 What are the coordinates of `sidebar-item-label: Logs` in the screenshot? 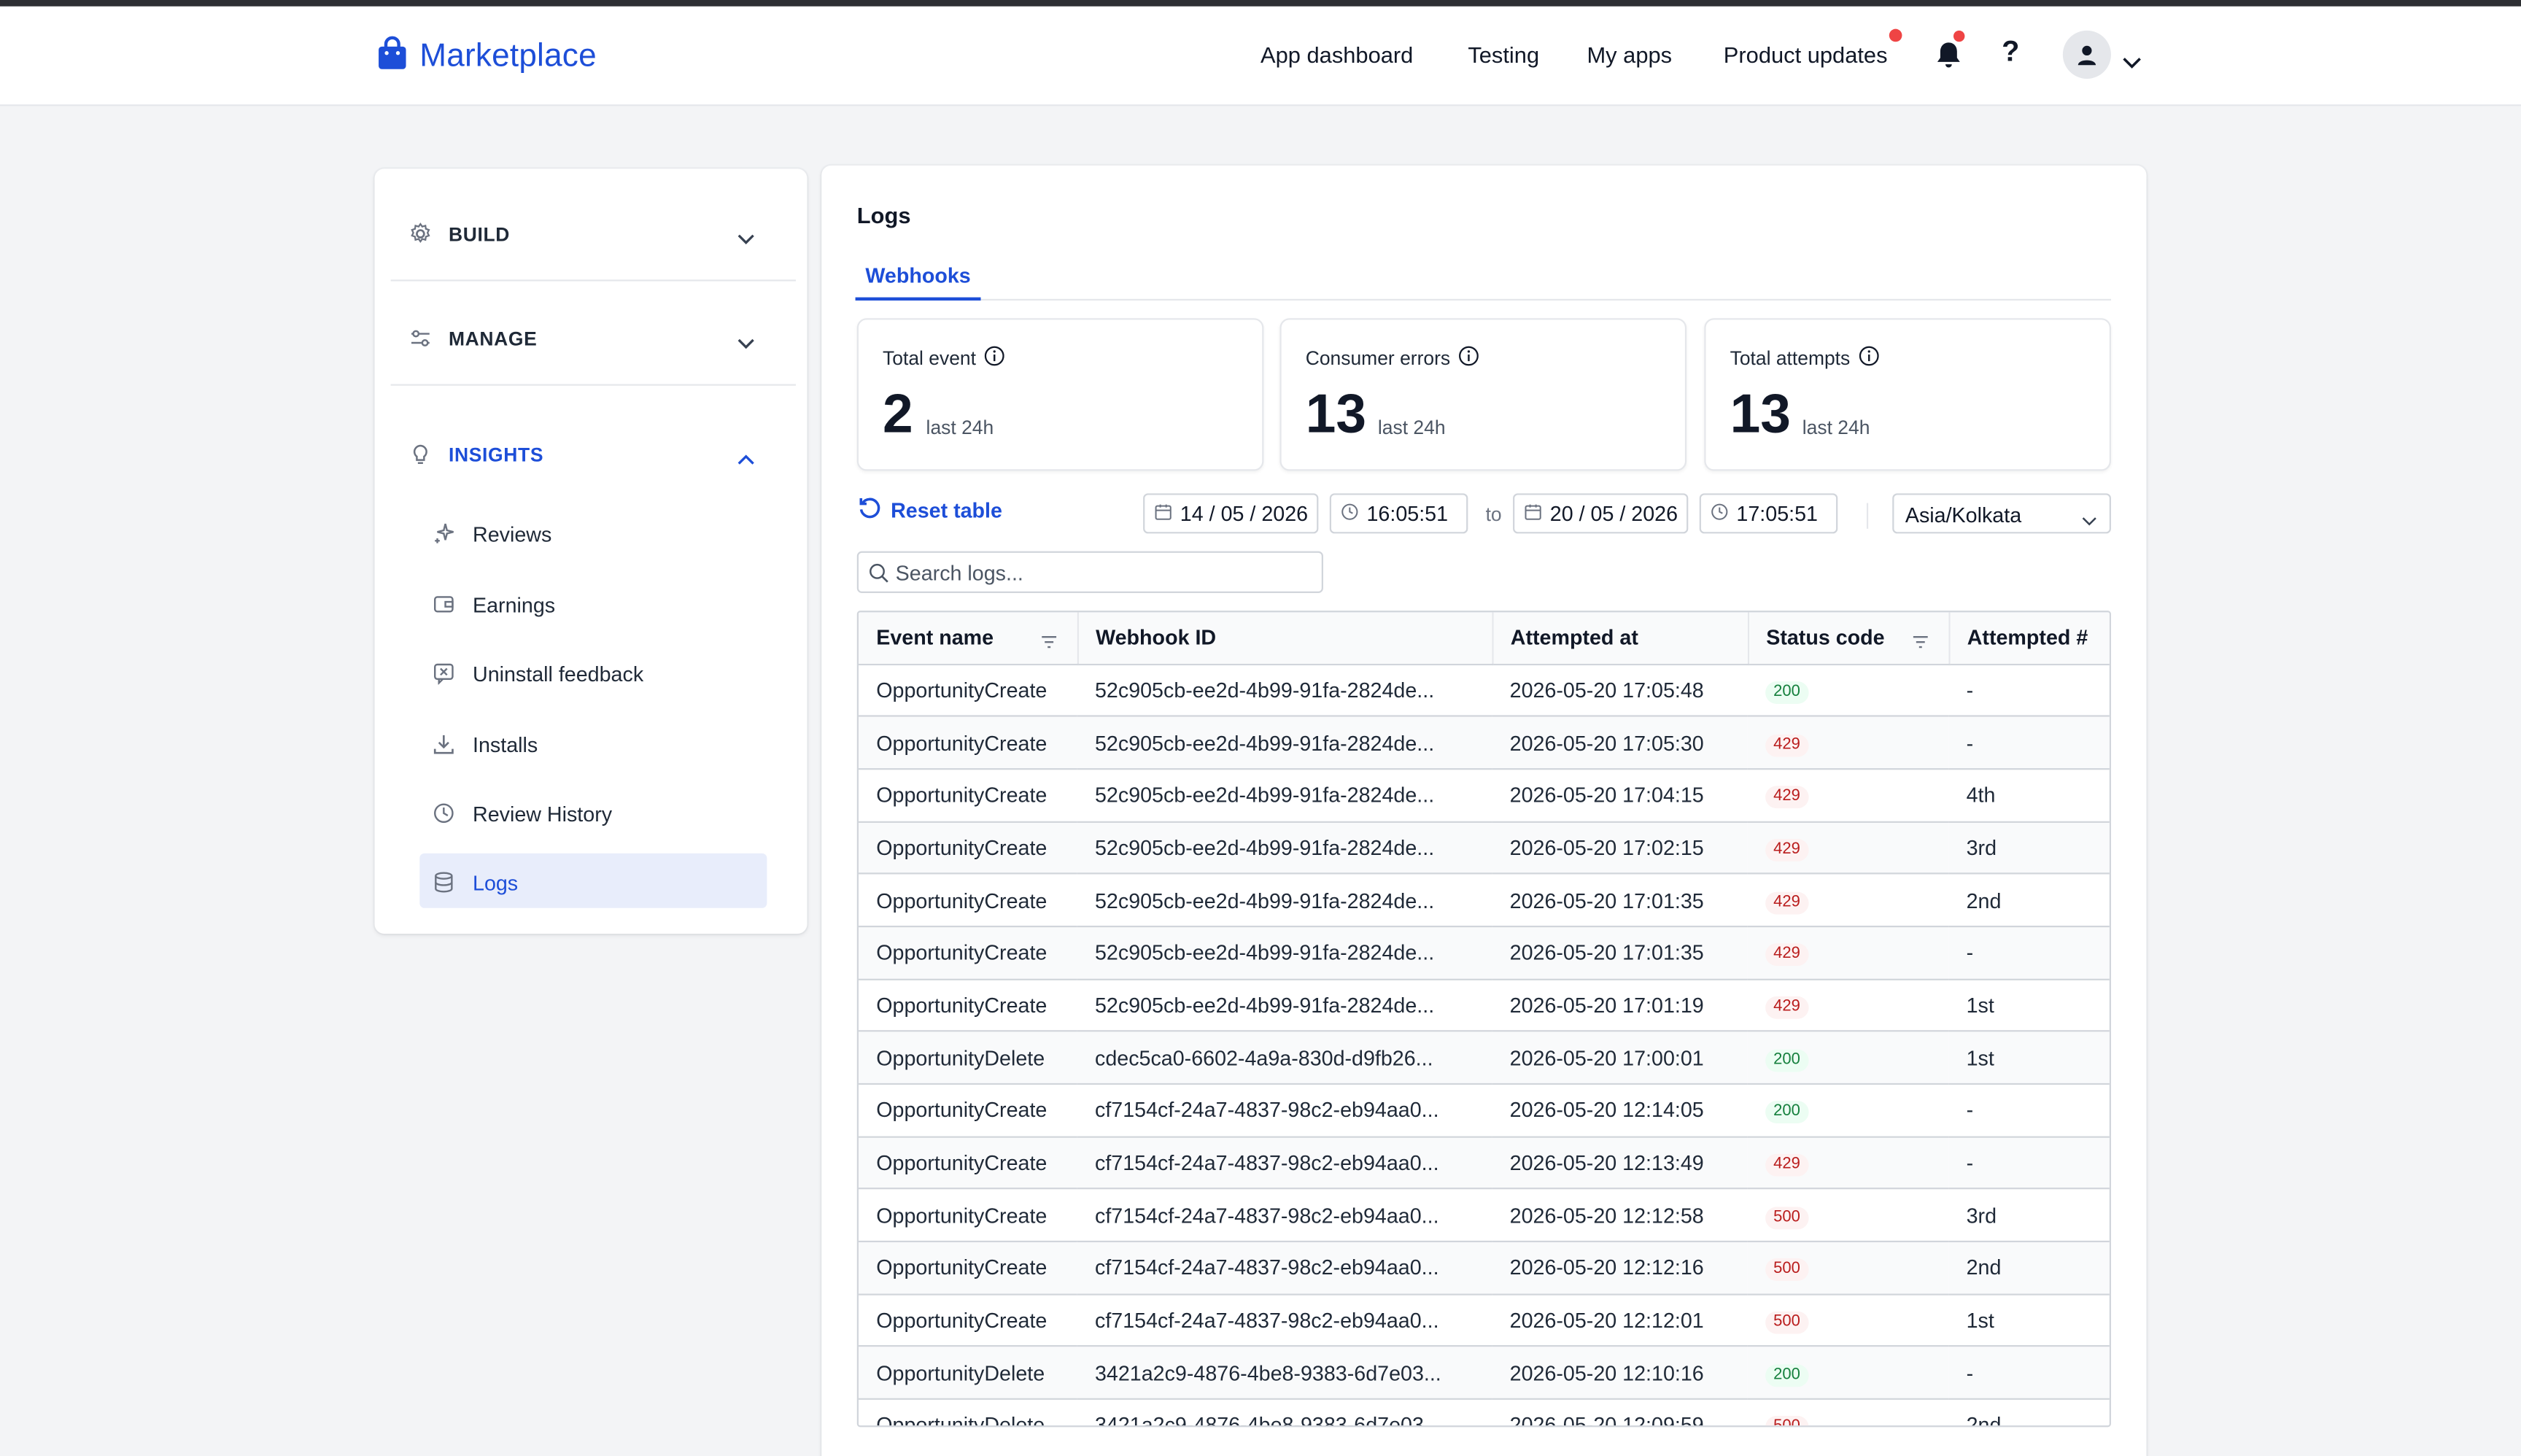 It's located at (496, 883).